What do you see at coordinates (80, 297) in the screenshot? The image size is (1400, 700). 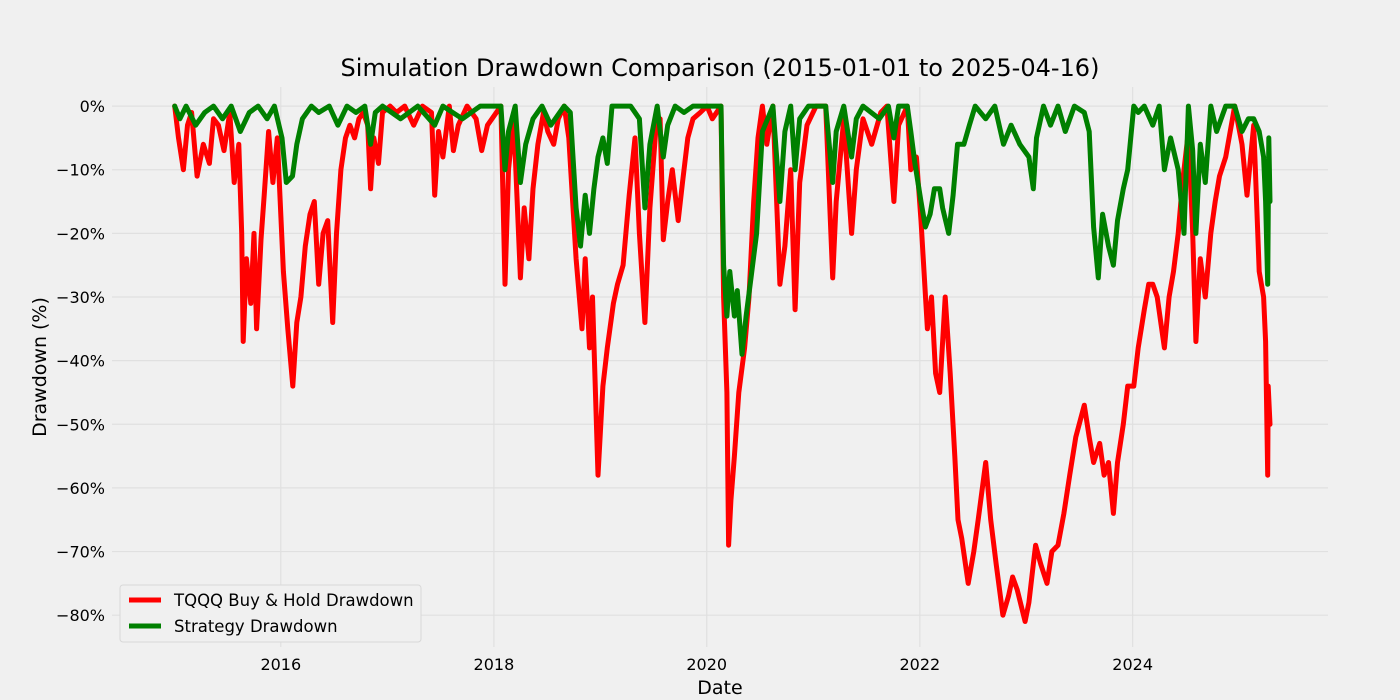 I see `y-tick-label: −30%` at bounding box center [80, 297].